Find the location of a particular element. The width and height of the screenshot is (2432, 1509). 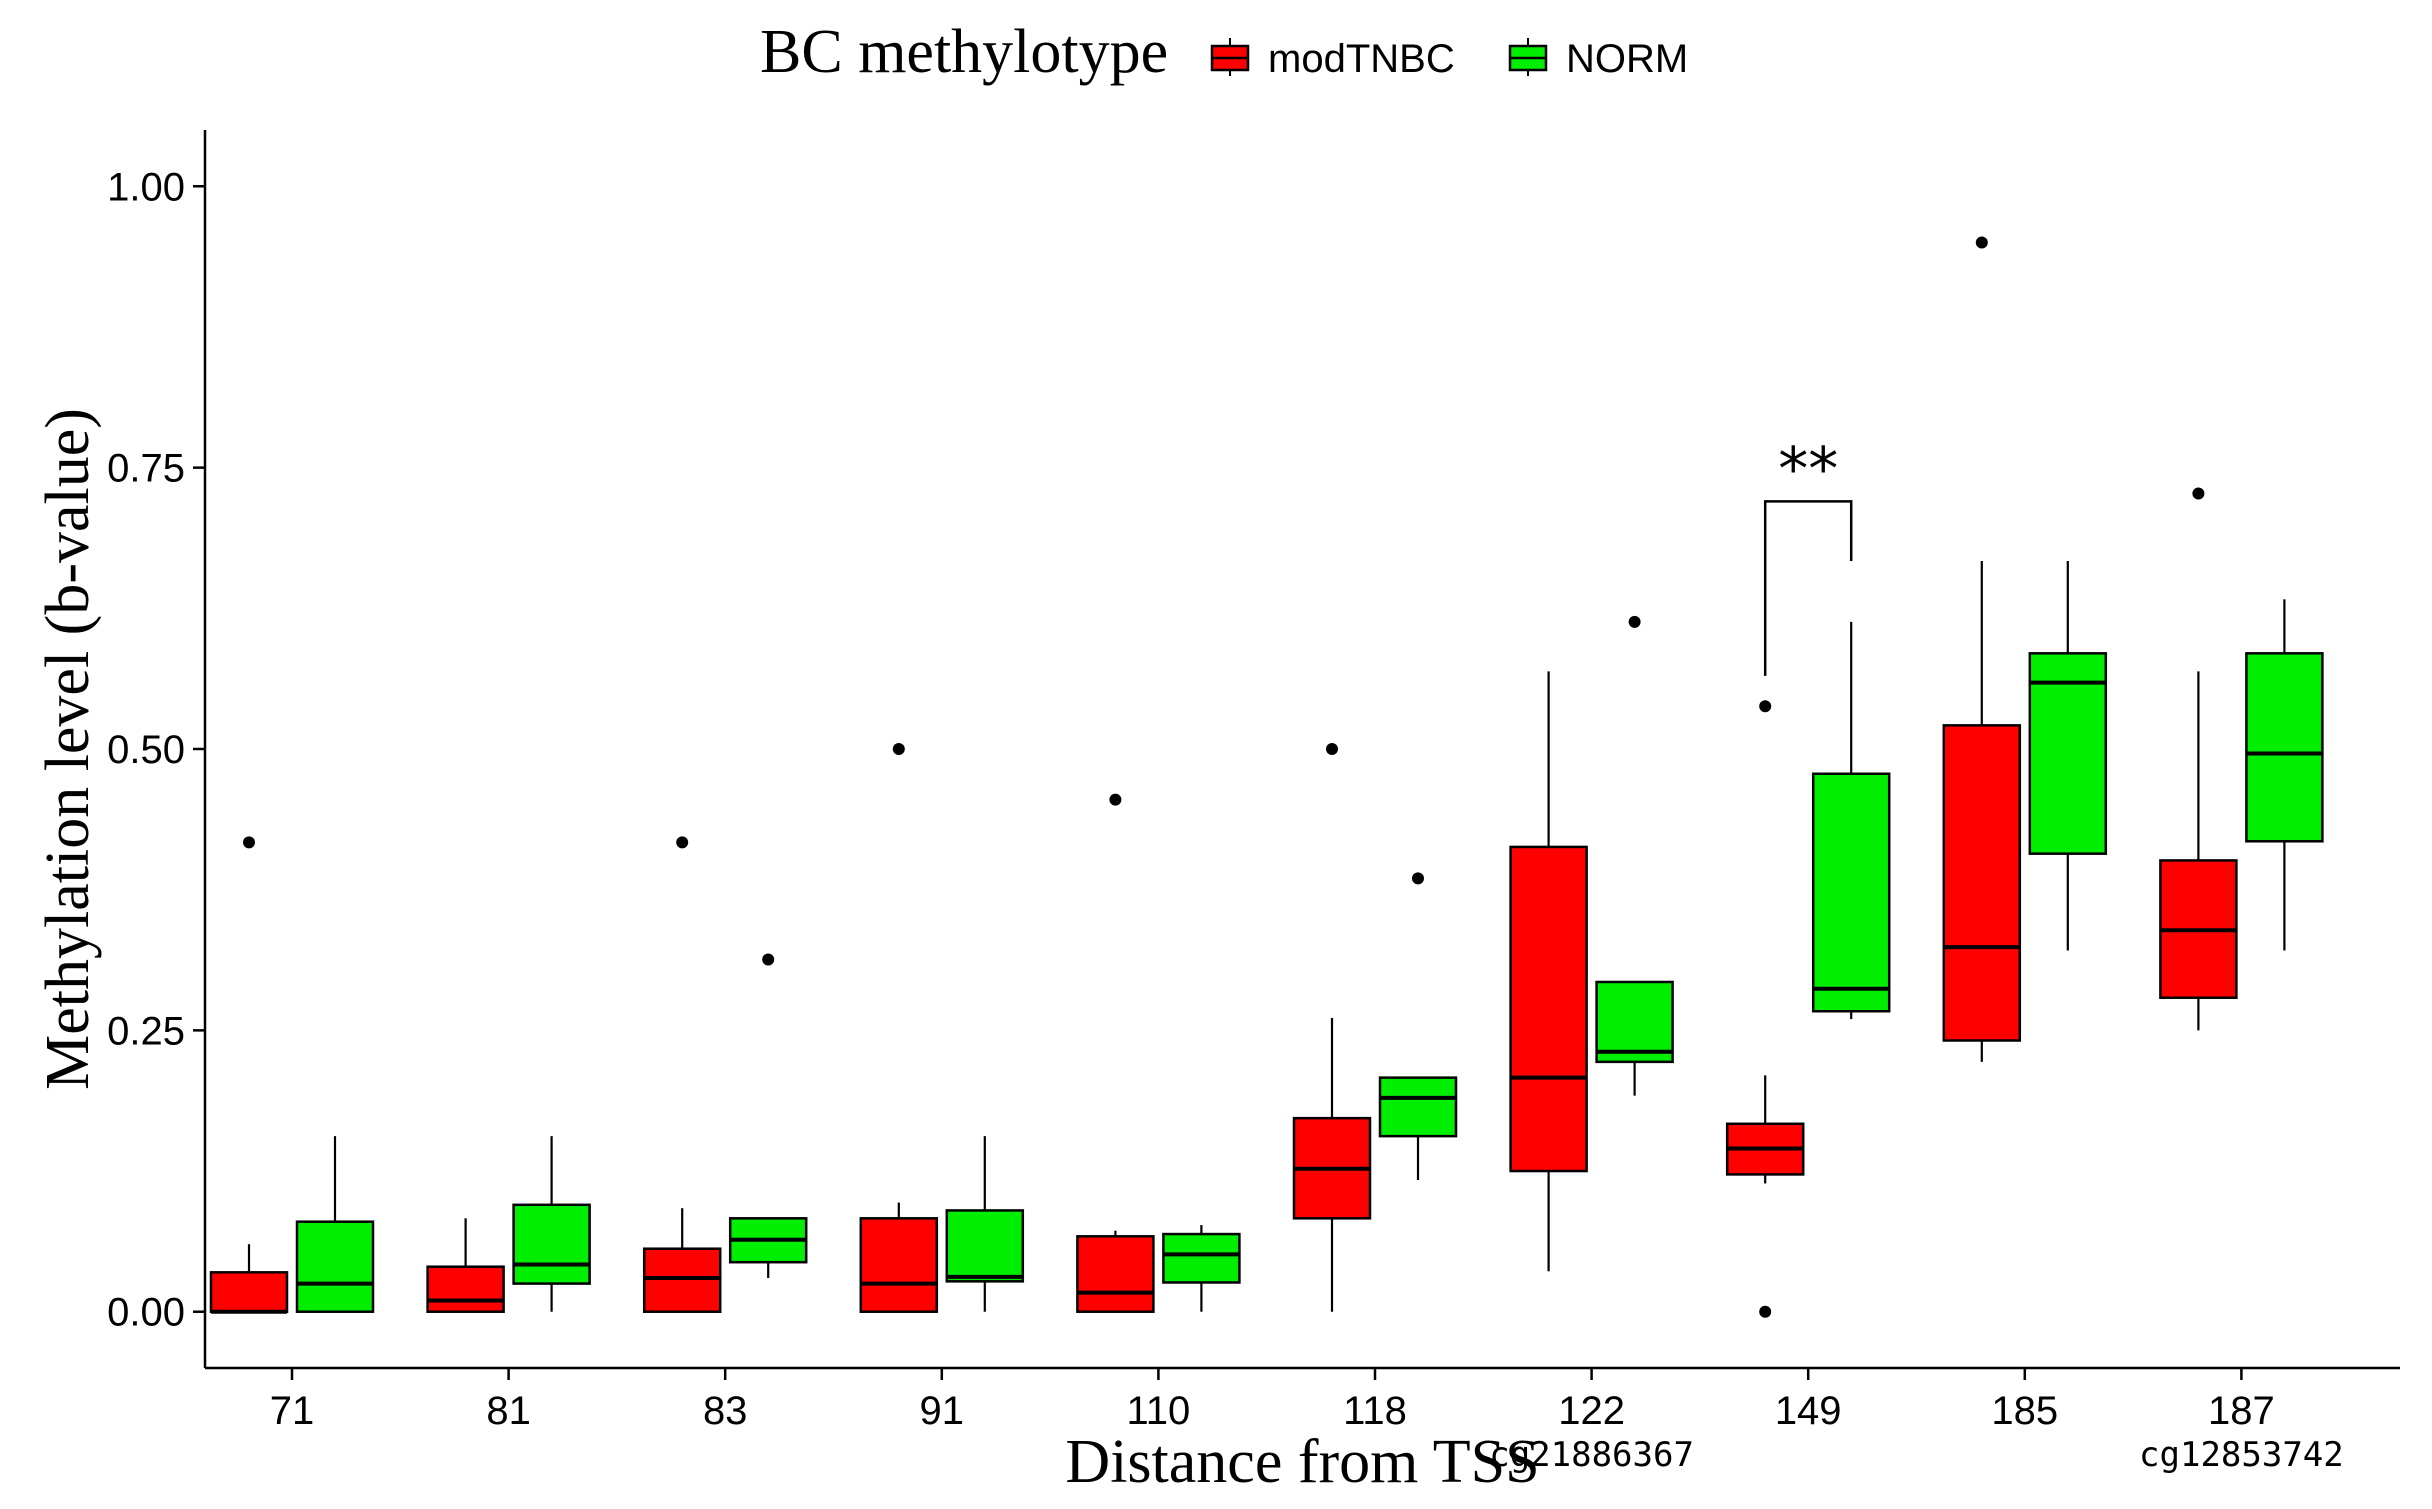

legend-label: NORM is located at coordinates (1627, 59).